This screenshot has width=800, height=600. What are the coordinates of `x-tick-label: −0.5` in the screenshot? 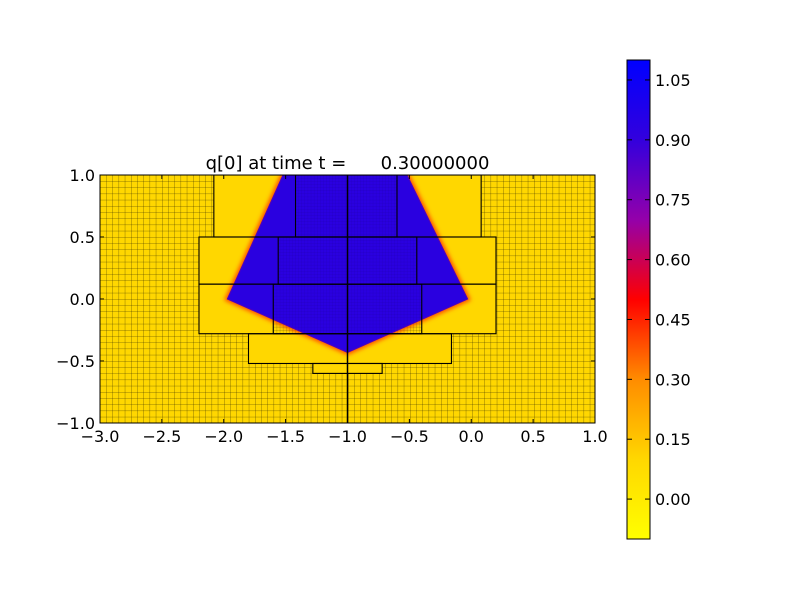 It's located at (409, 436).